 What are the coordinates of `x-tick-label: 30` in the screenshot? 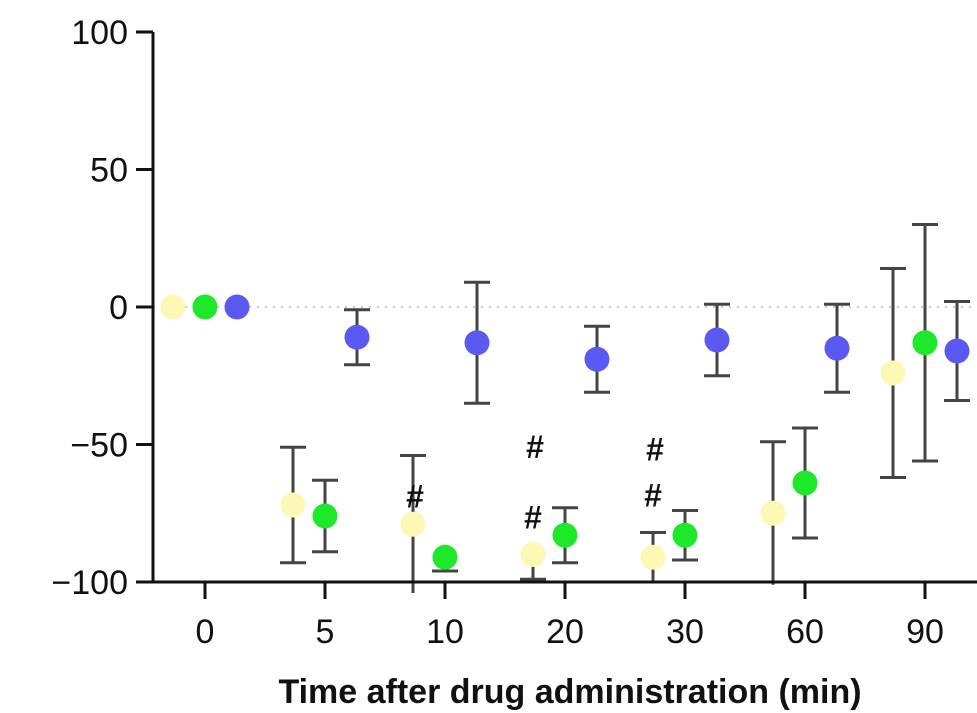 It's located at (685, 632).